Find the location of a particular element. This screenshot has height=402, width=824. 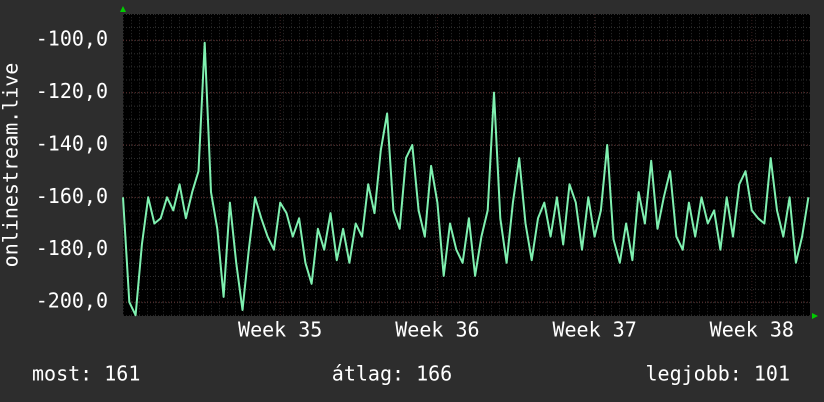

y-tick-label: -180,0 is located at coordinates (72, 248).